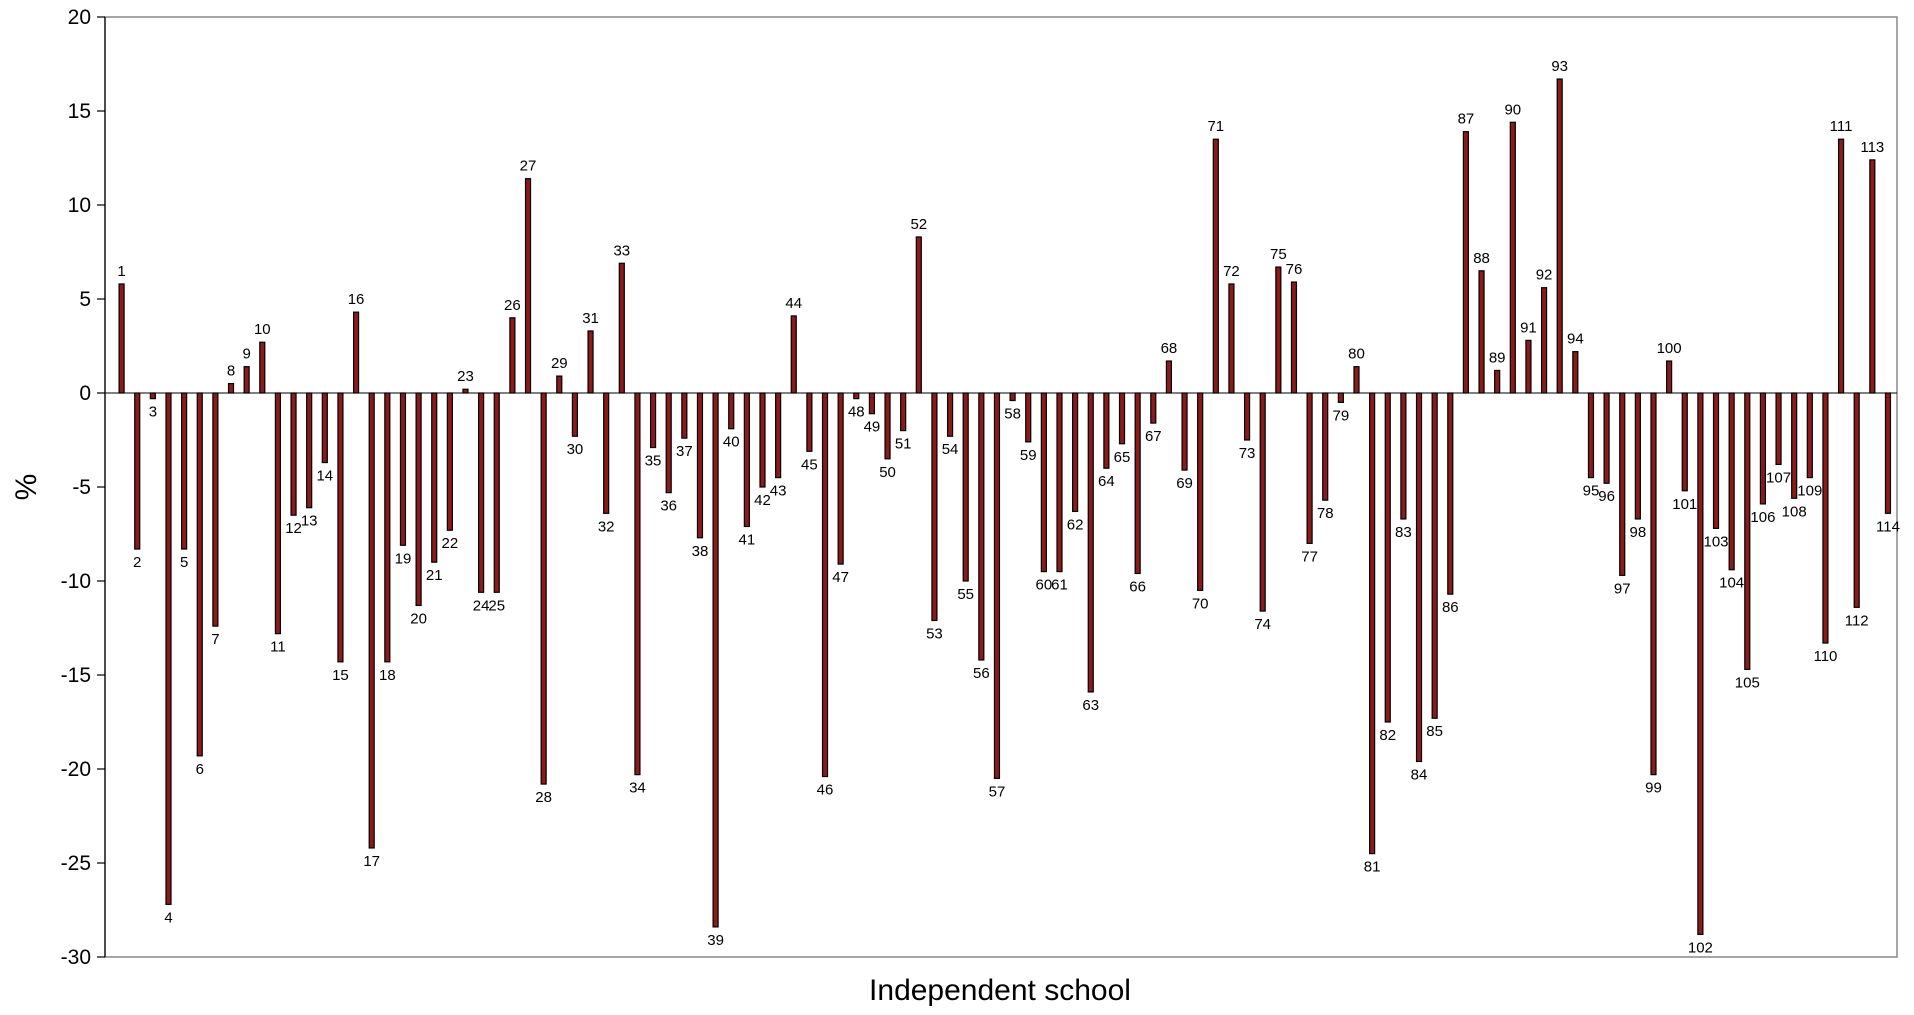 The image size is (1914, 1015). I want to click on bar-label-58: 58, so click(1012, 414).